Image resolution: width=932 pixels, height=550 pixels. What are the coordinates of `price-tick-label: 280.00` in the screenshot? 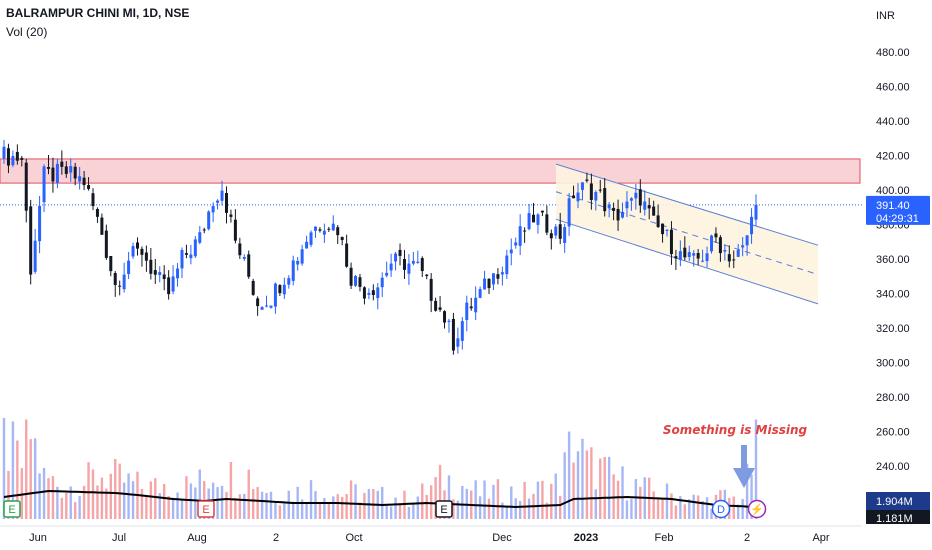 It's located at (893, 398).